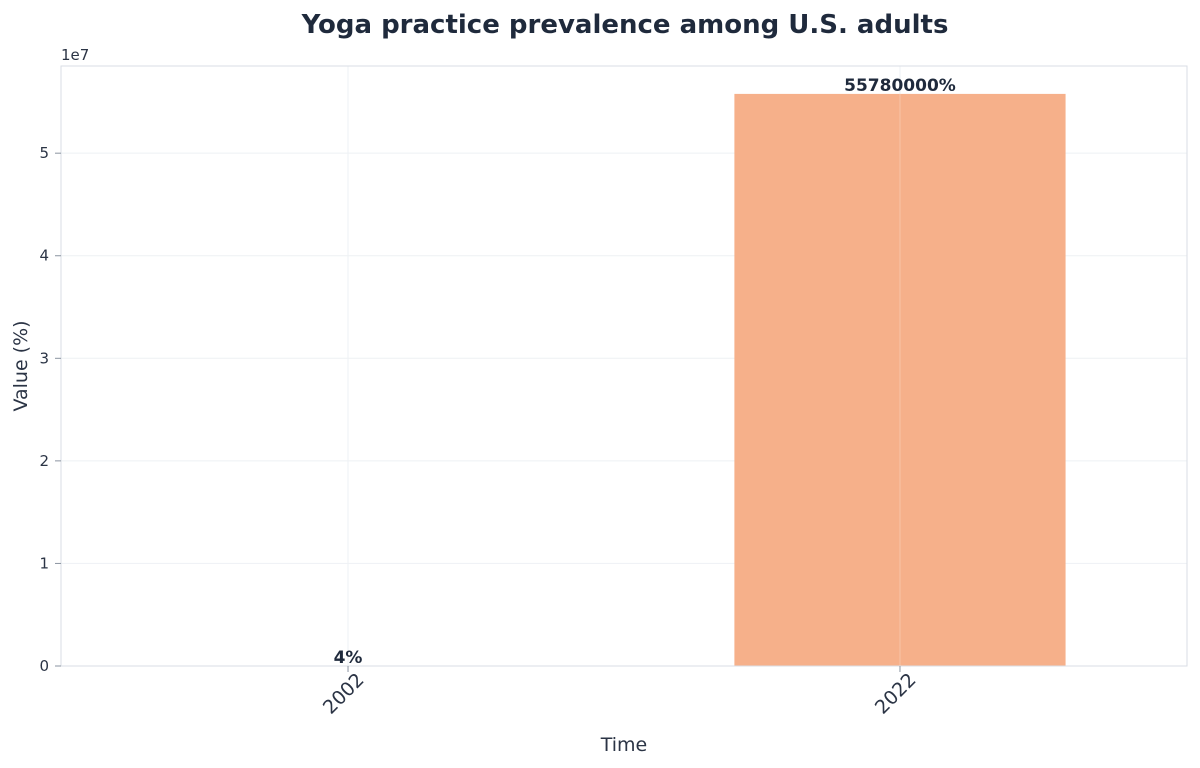  What do you see at coordinates (21, 365) in the screenshot?
I see `y-axis-label: Value (%)` at bounding box center [21, 365].